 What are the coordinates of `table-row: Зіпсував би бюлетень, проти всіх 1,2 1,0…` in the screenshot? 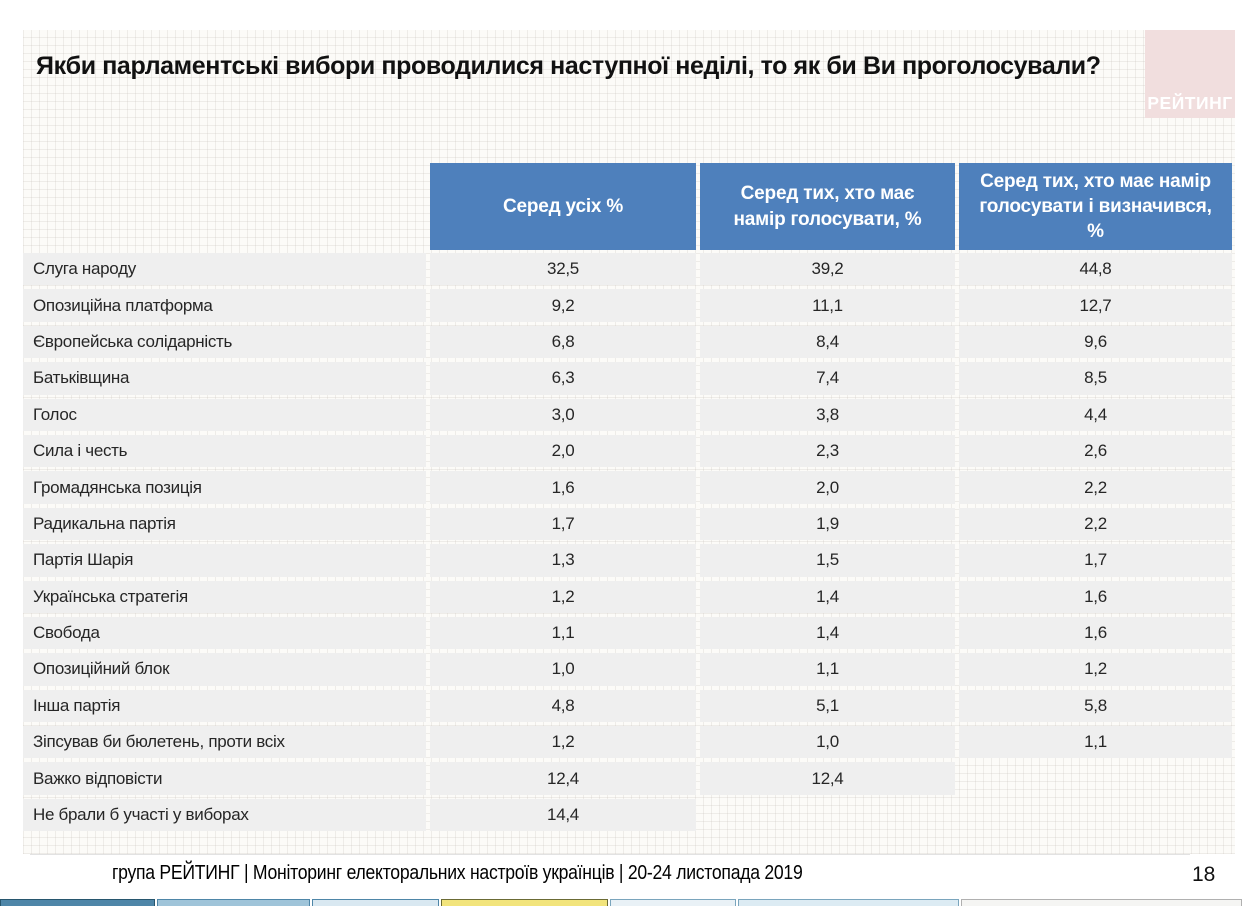 It's located at (627, 742).